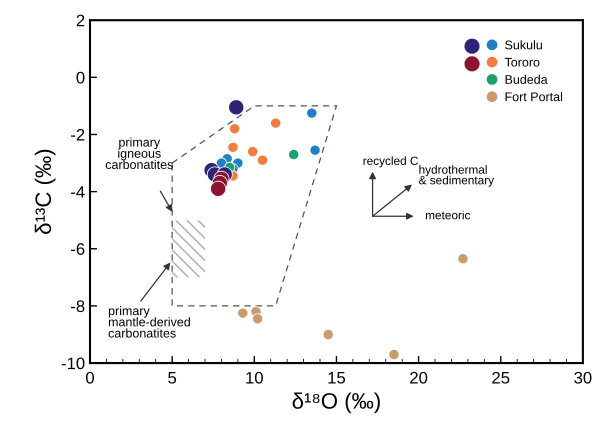 The width and height of the screenshot is (596, 439). I want to click on legend-label: Fort Portal, so click(534, 97).